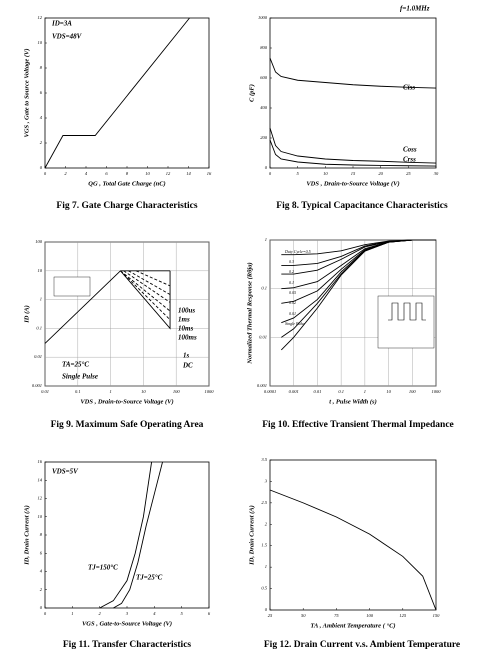 The image size is (477, 672). What do you see at coordinates (264, 502) in the screenshot?
I see `y-tick-label: 2.5` at bounding box center [264, 502].